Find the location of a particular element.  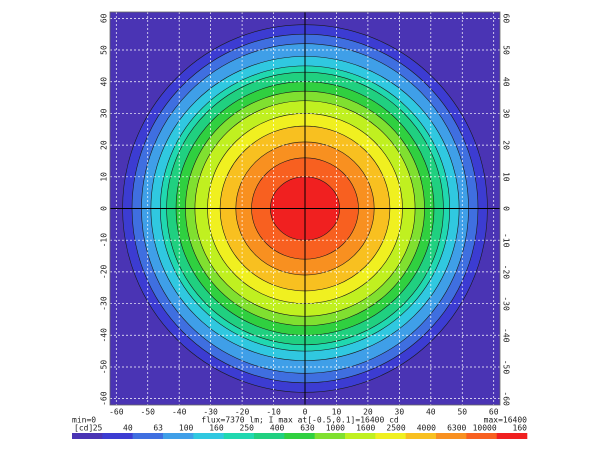

x-tick-label: 20 is located at coordinates (368, 412).